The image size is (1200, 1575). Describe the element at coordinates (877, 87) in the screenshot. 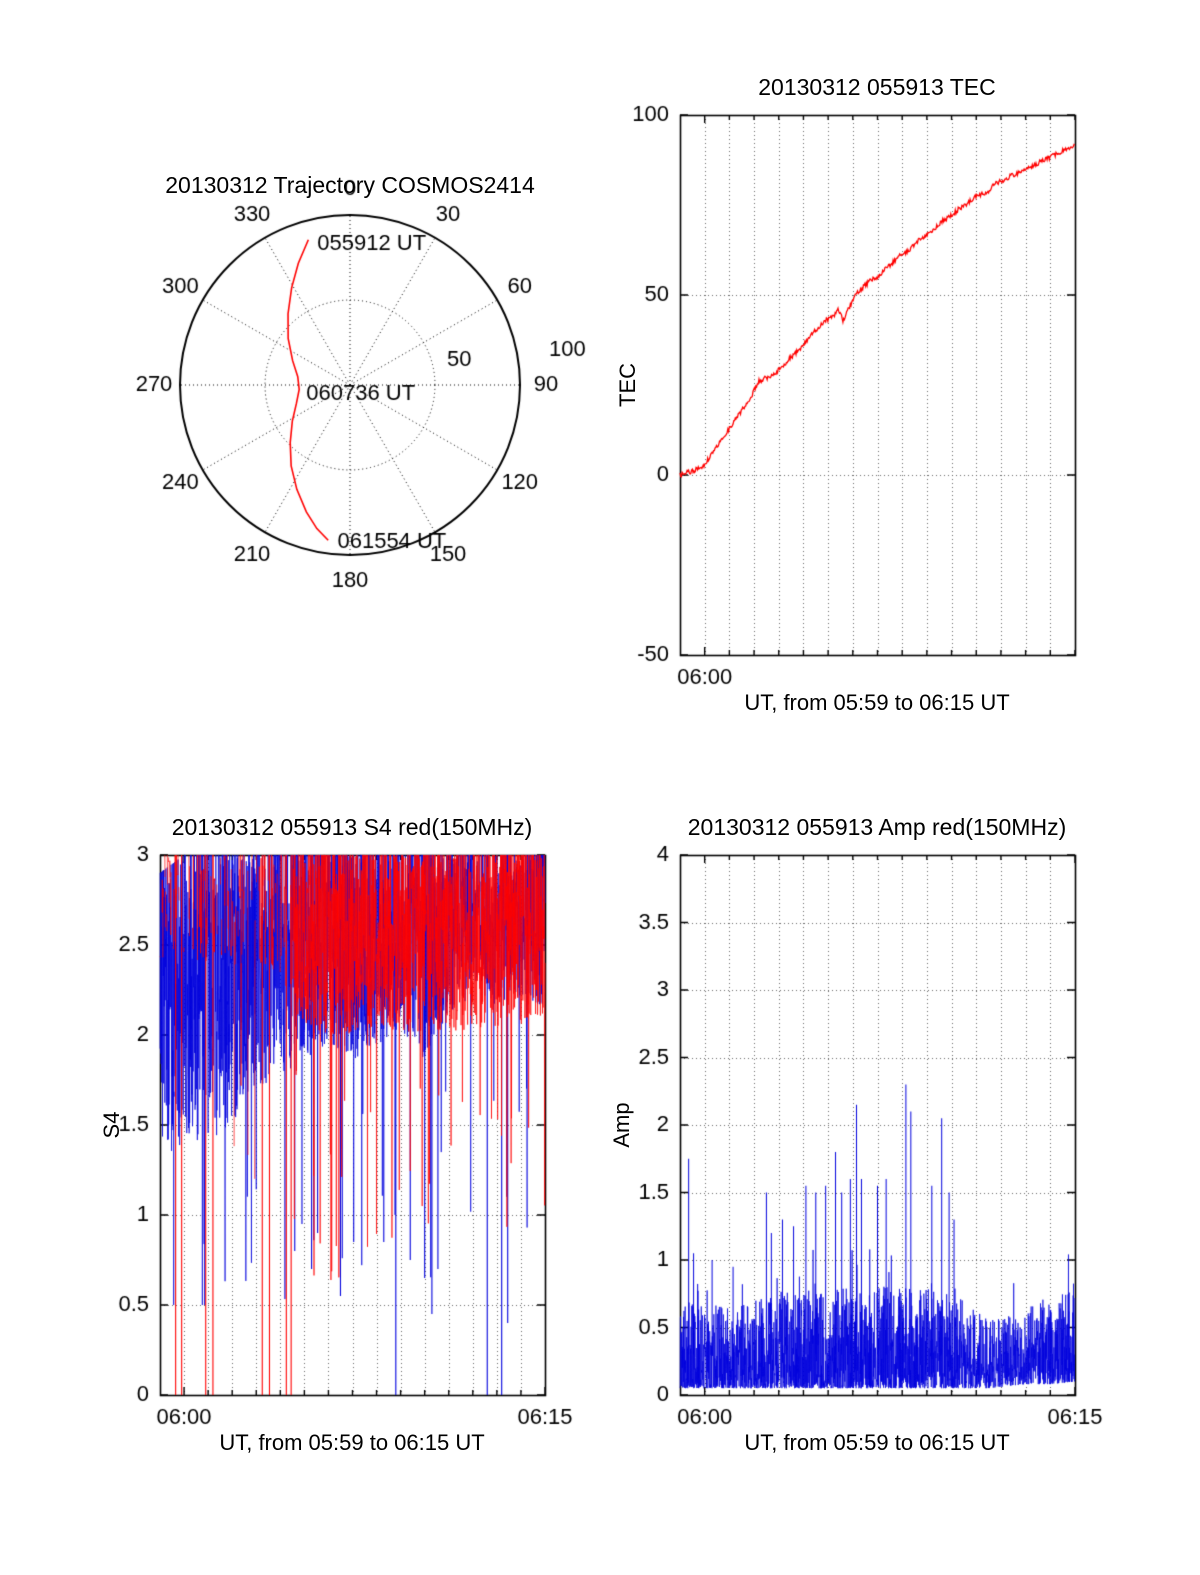

I see `tec-plot-title: 20130312 055913 TEC` at that location.